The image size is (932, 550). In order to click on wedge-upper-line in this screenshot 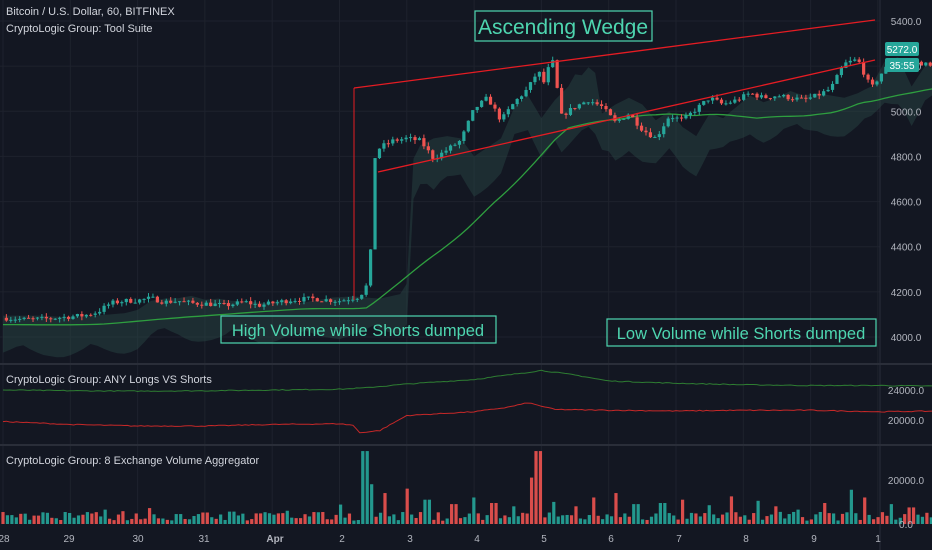, I will do `click(614, 54)`.